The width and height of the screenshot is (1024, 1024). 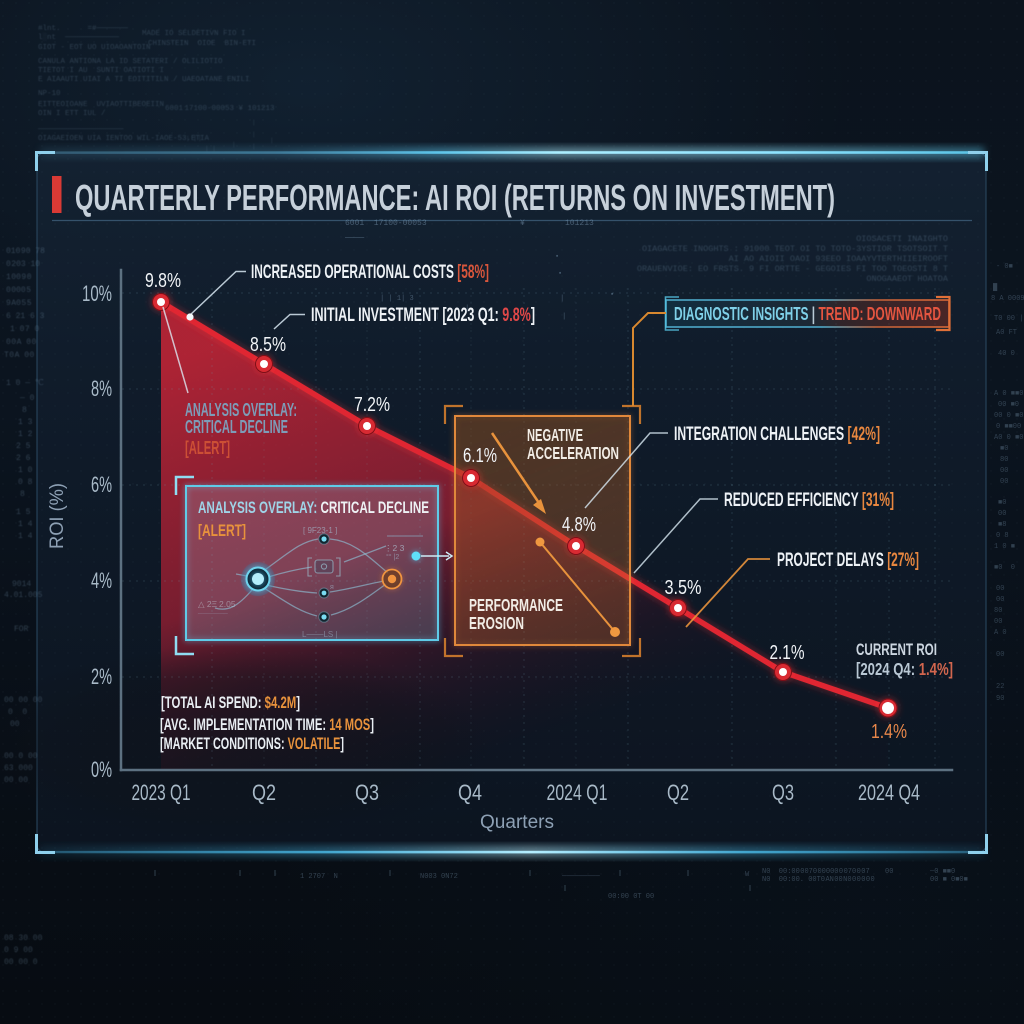 What do you see at coordinates (23, 264) in the screenshot?
I see `svg-text: 0 203 10` at bounding box center [23, 264].